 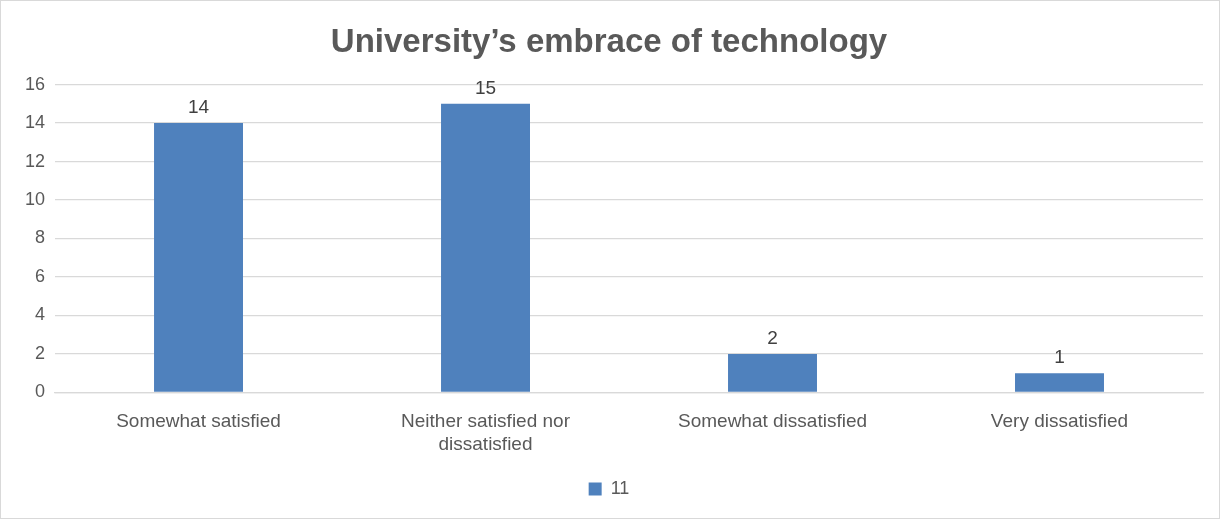 What do you see at coordinates (35, 83) in the screenshot?
I see `y-tick-label: 16` at bounding box center [35, 83].